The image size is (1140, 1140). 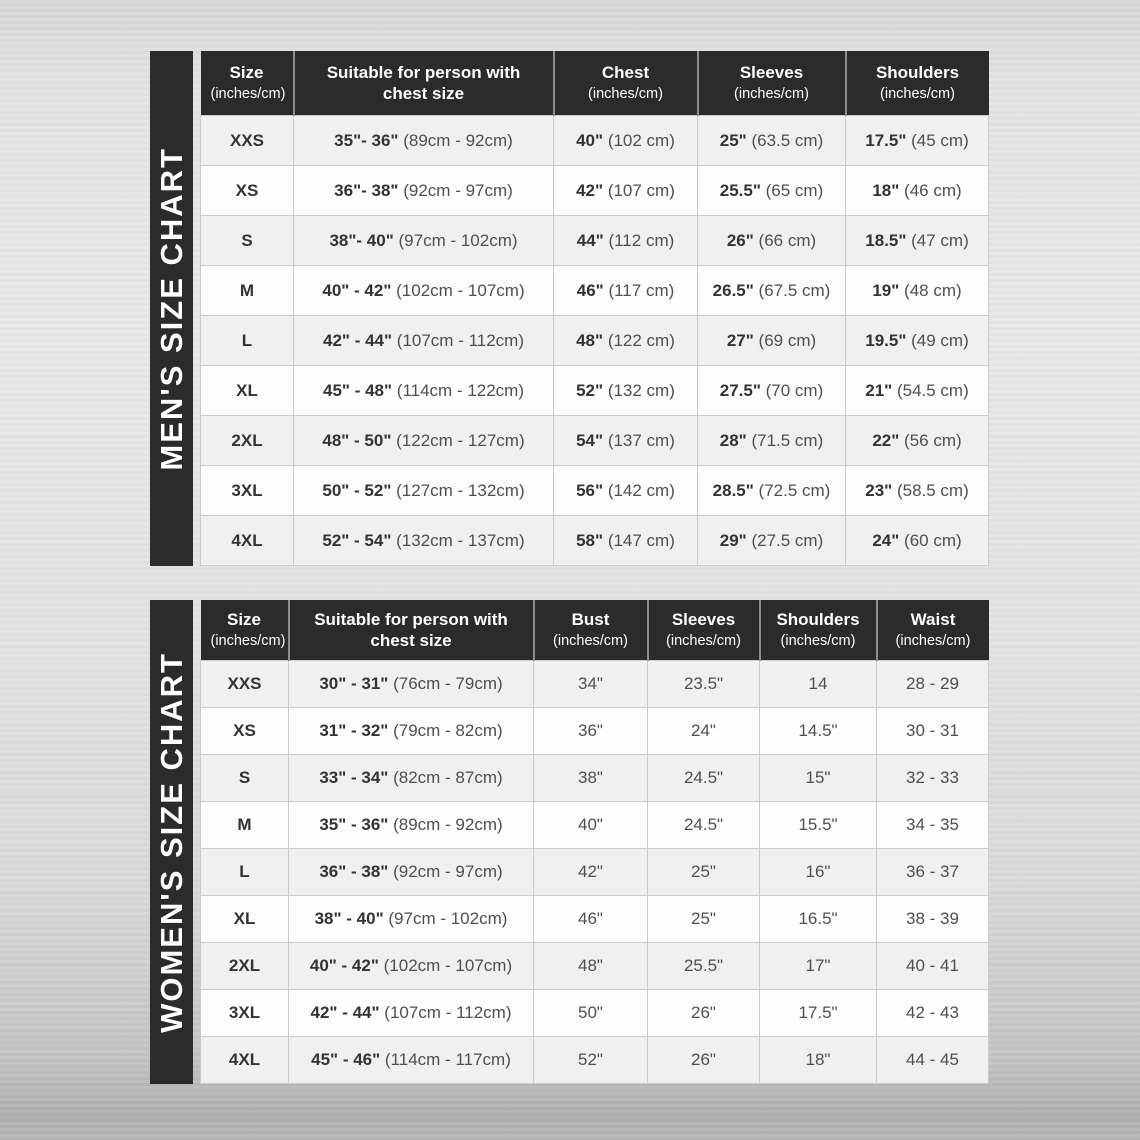 What do you see at coordinates (886, 440) in the screenshot?
I see `cell-value: 22"` at bounding box center [886, 440].